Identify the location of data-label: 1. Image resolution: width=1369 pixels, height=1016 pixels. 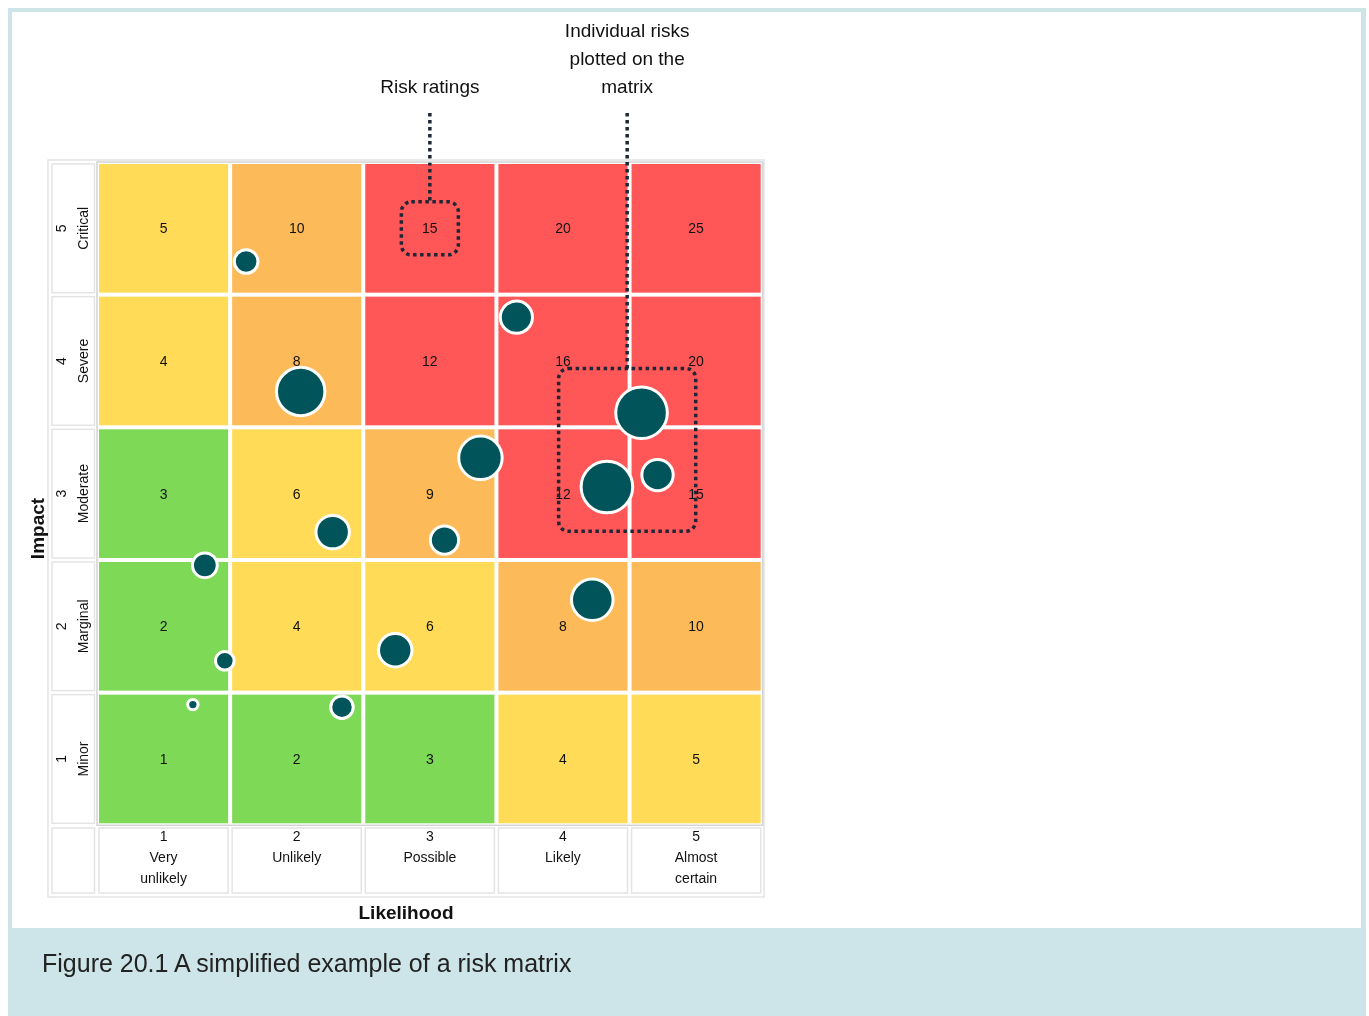
(163, 758).